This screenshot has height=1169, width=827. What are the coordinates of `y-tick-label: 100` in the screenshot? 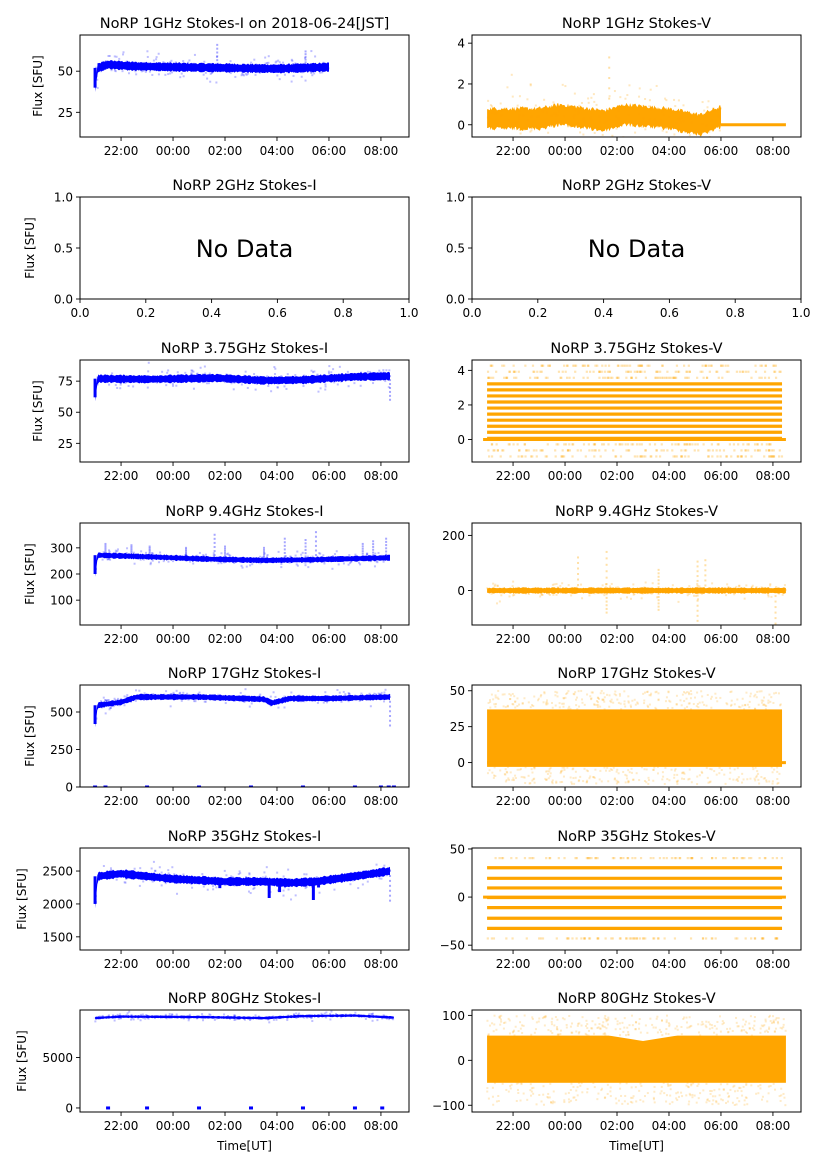 It's located at (453, 1016).